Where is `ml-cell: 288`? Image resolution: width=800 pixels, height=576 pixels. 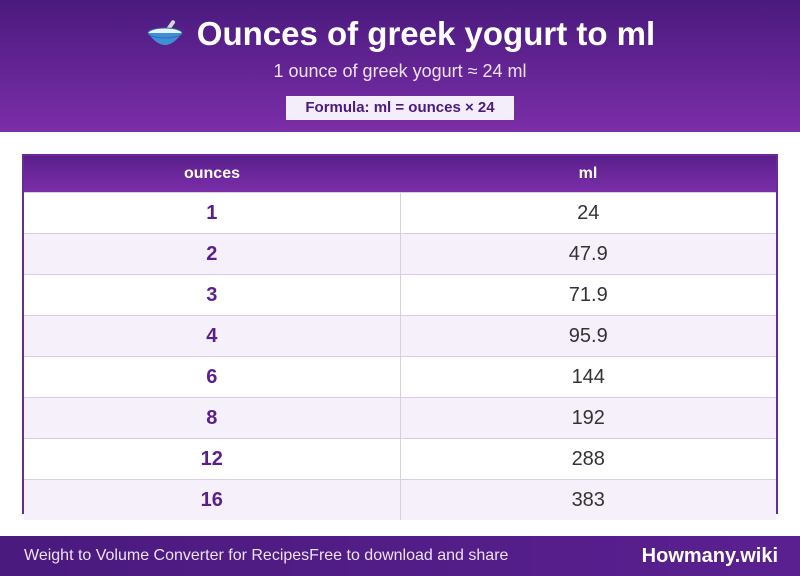 ml-cell: 288 is located at coordinates (588, 459).